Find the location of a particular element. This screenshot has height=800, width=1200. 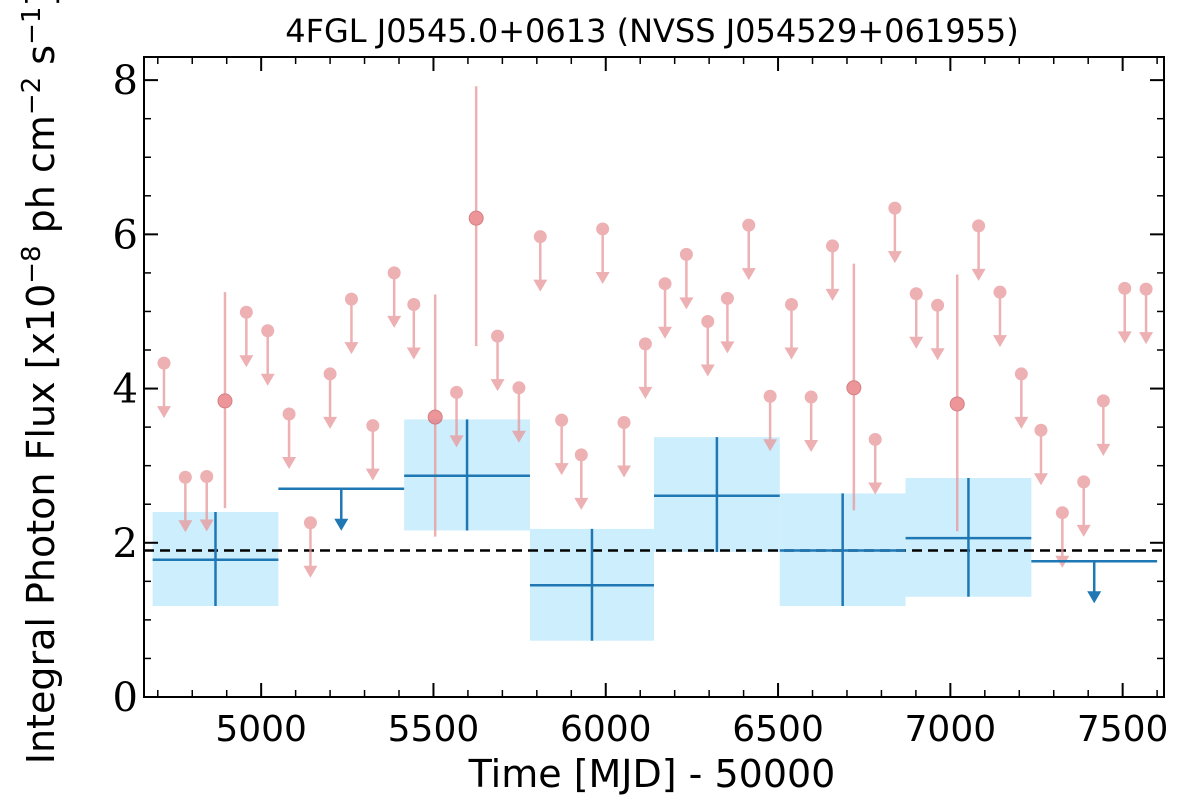

chart-title: 4FGL J0545.0+0613 (NVSS J054529+061955) is located at coordinates (652, 31).